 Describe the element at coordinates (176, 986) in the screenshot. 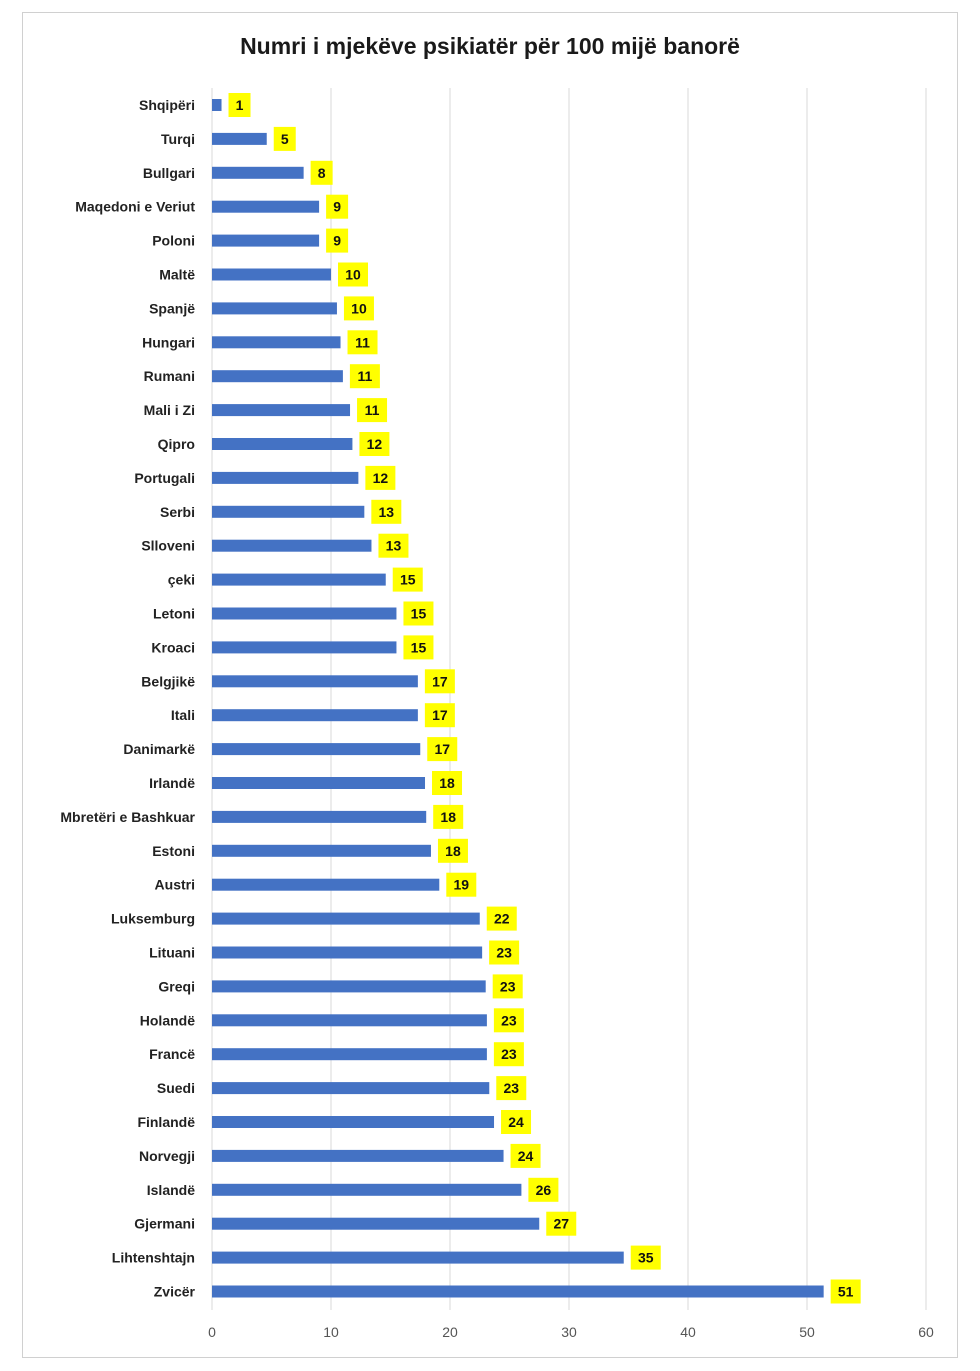

I see `category-label: Greqi` at that location.